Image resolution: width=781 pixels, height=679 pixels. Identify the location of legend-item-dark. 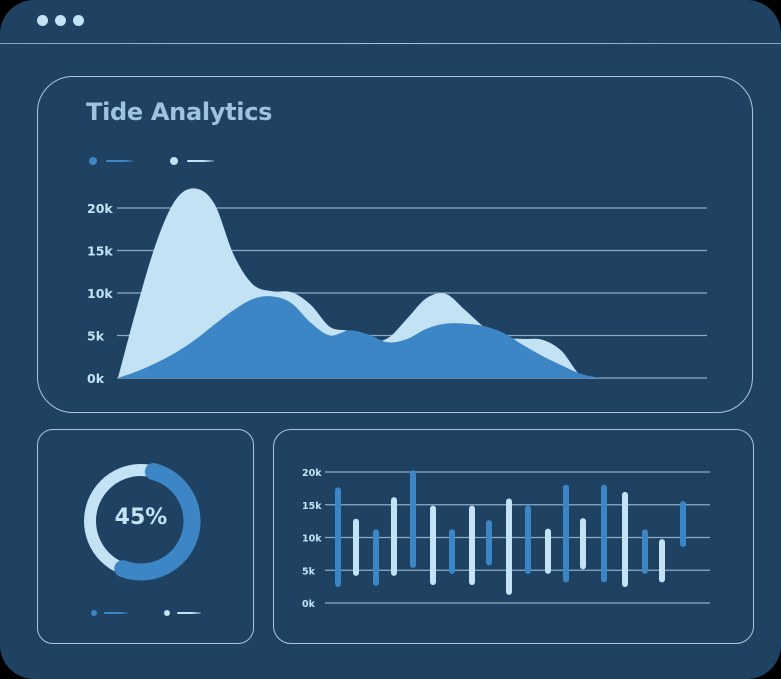
(111, 161).